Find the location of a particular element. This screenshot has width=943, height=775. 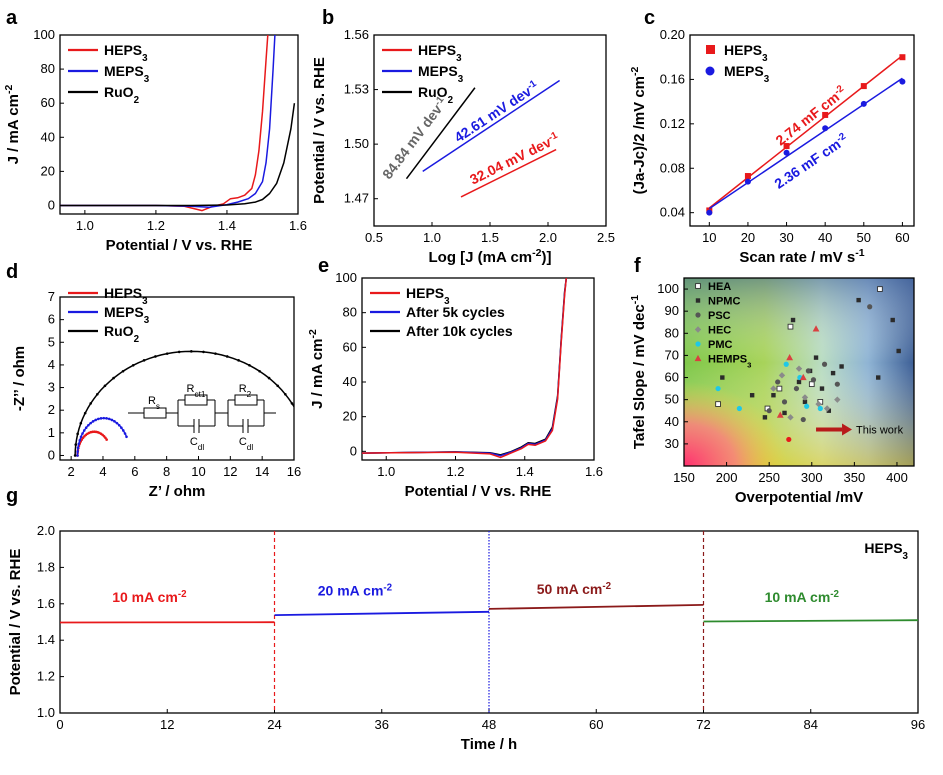

y-tick-label: 0.16 is located at coordinates (672, 78).